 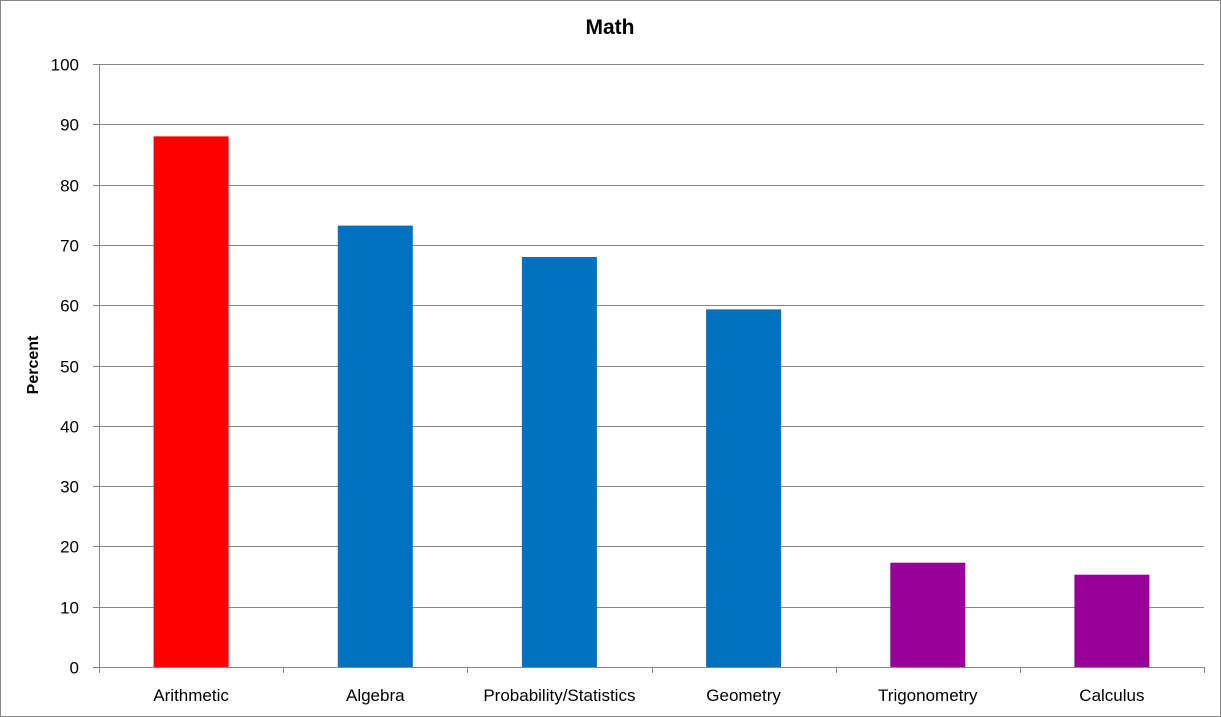 What do you see at coordinates (375, 695) in the screenshot?
I see `x-category-label: Algebra` at bounding box center [375, 695].